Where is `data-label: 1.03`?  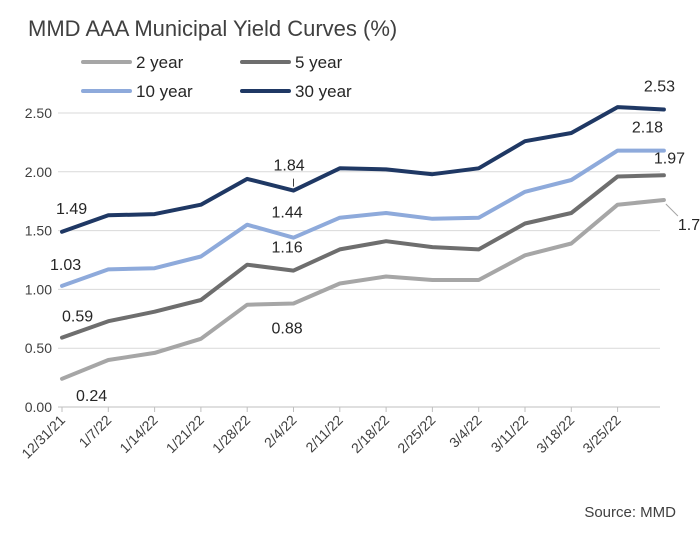
data-label: 1.03 is located at coordinates (65, 265).